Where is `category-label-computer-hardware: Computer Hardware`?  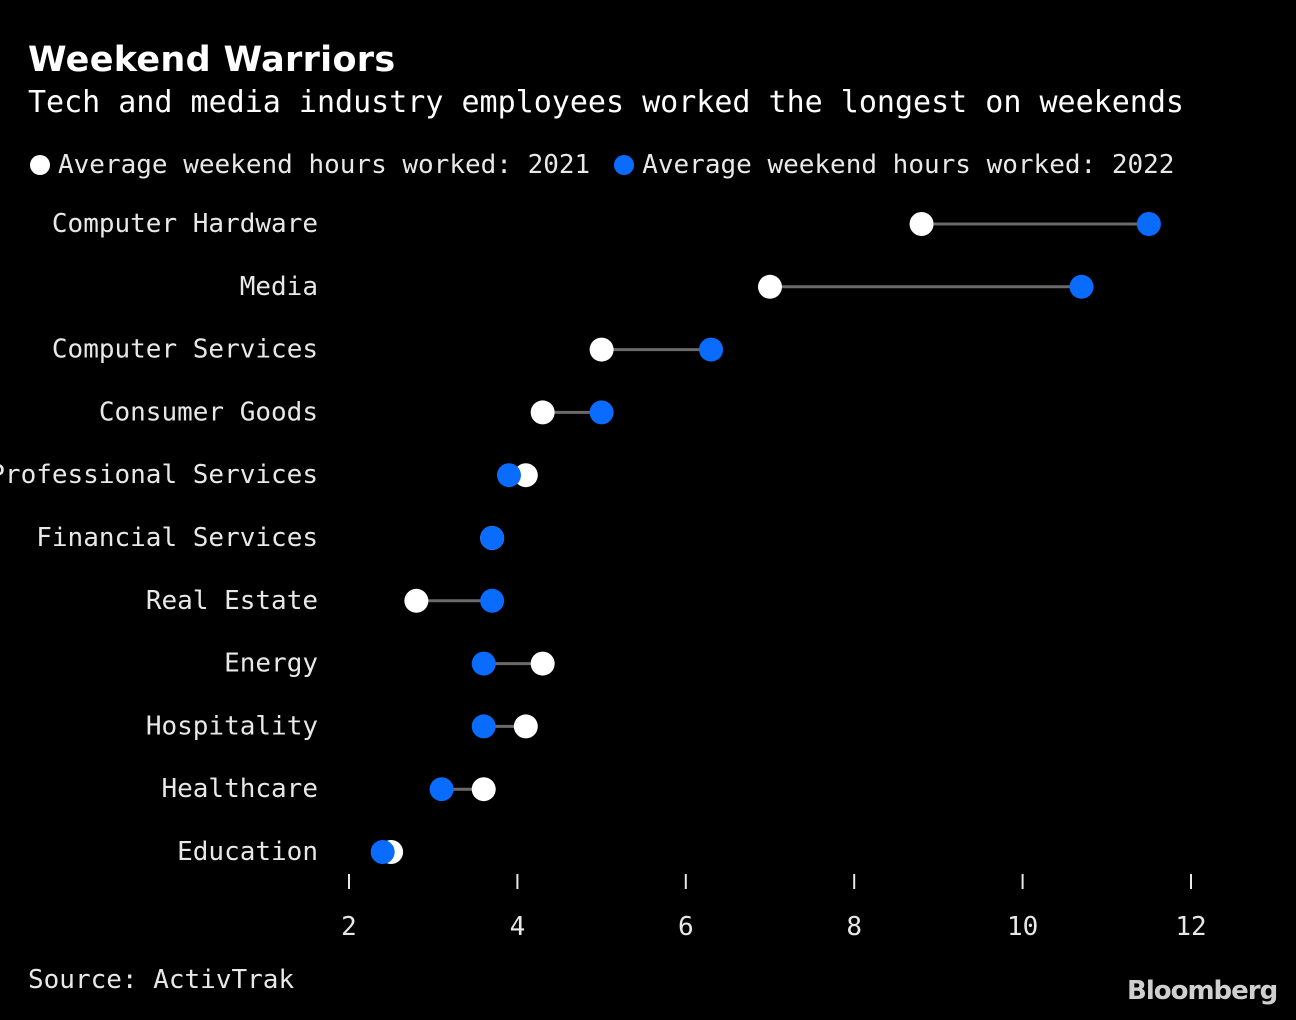 category-label-computer-hardware: Computer Hardware is located at coordinates (185, 224).